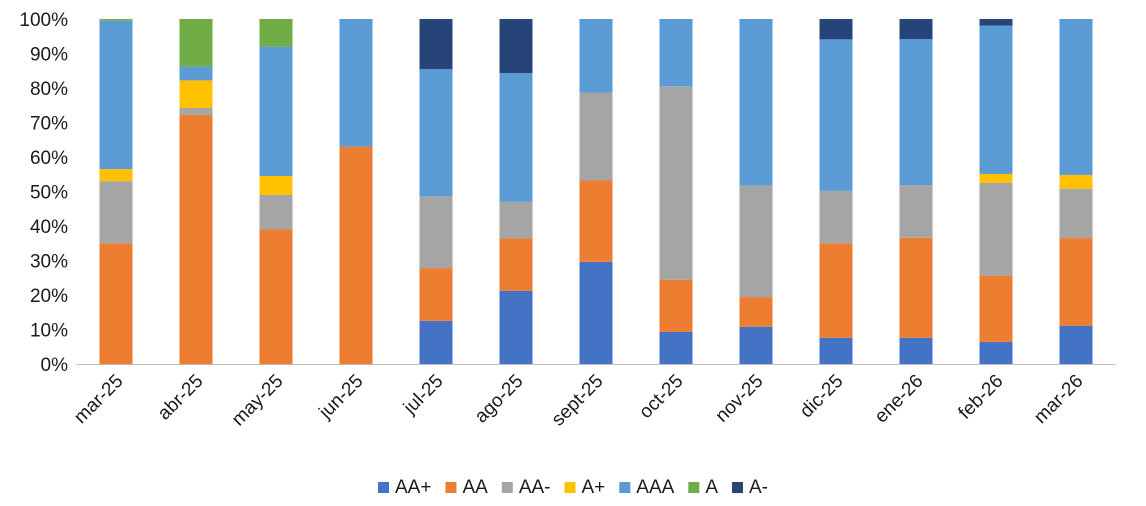 Image resolution: width=1146 pixels, height=506 pixels. What do you see at coordinates (49, 55) in the screenshot?
I see `y-tick-label: 90%` at bounding box center [49, 55].